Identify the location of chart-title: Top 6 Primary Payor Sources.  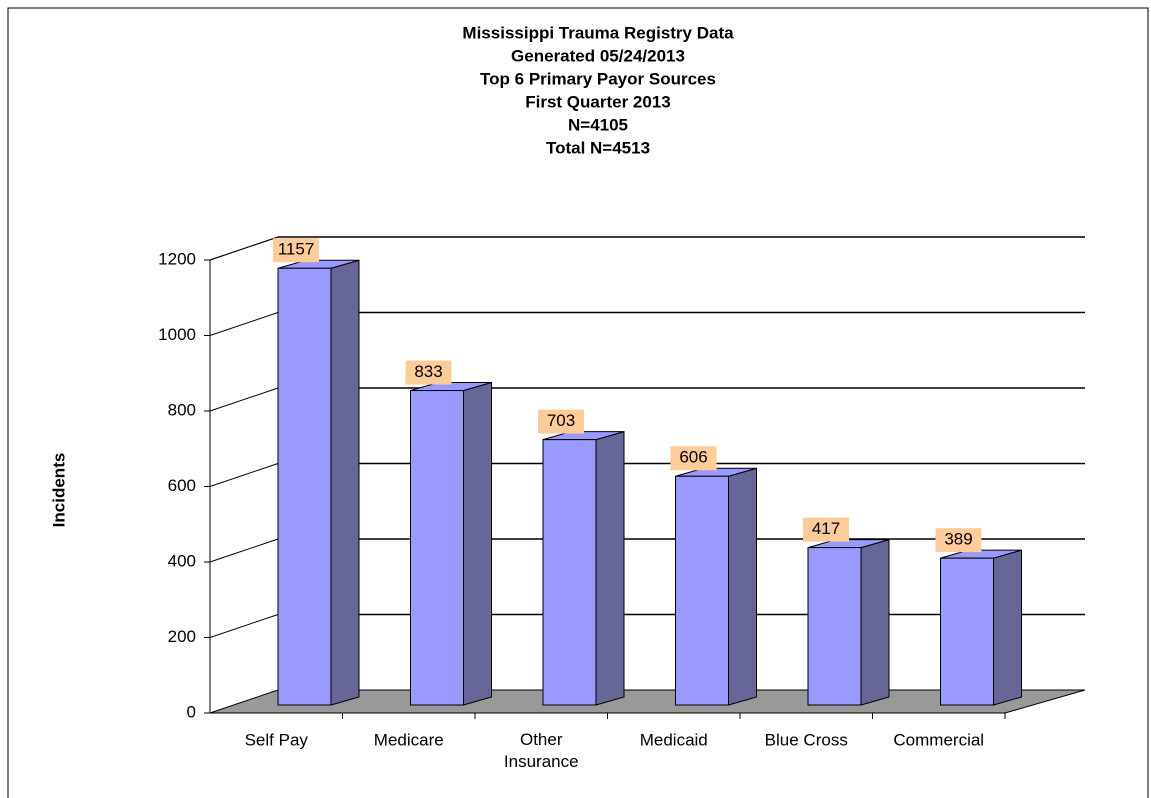
(598, 78).